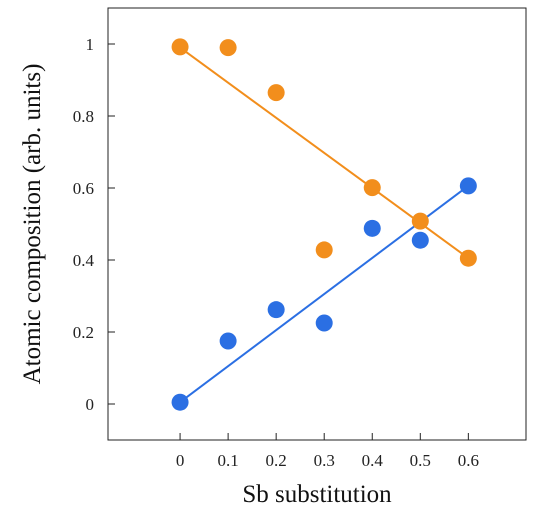  What do you see at coordinates (276, 460) in the screenshot?
I see `x-tick-label: 0.2` at bounding box center [276, 460].